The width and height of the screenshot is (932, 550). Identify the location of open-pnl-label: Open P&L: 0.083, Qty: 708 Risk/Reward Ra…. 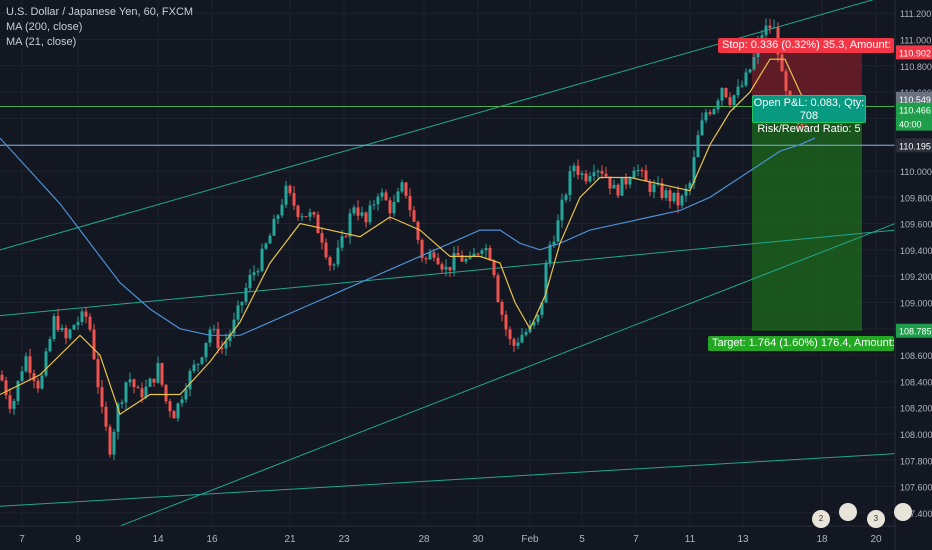
(809, 115).